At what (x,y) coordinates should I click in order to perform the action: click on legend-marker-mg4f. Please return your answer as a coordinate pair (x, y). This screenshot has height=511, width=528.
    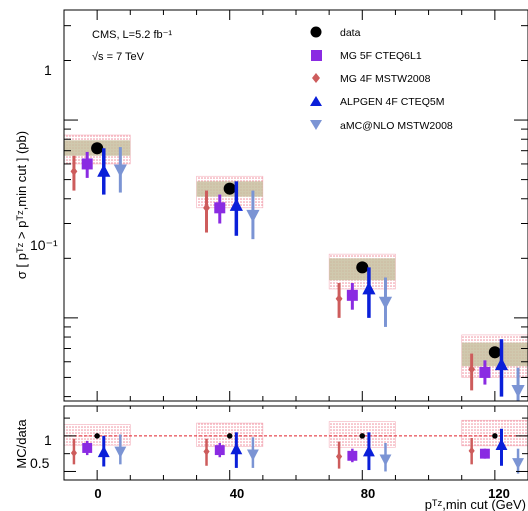
    Looking at the image, I should click on (316, 78).